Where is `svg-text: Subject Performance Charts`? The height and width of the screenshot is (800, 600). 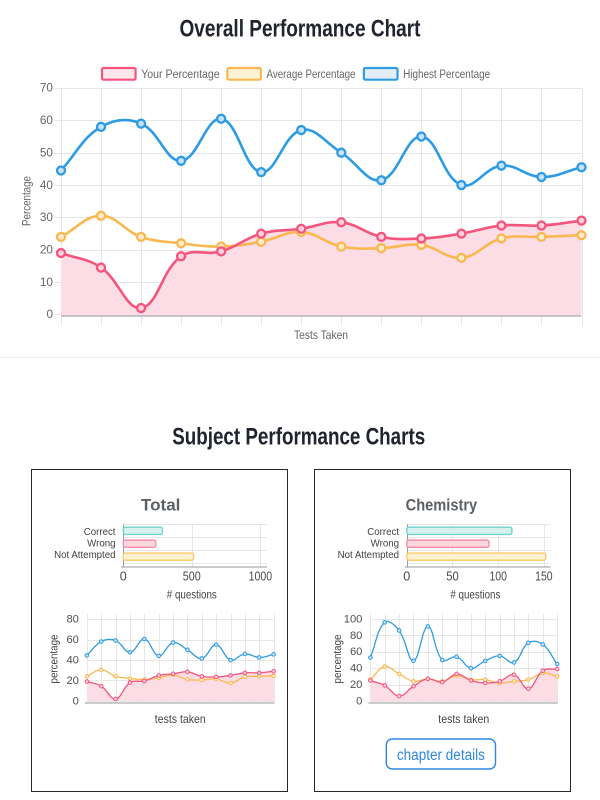
svg-text: Subject Performance Charts is located at coordinates (298, 436).